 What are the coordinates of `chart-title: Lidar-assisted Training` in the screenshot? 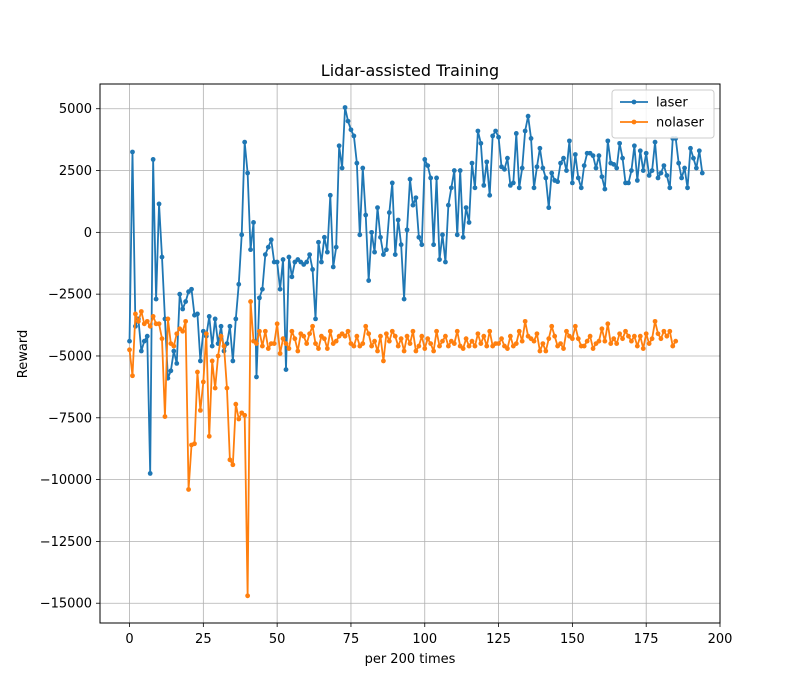 It's located at (410, 70).